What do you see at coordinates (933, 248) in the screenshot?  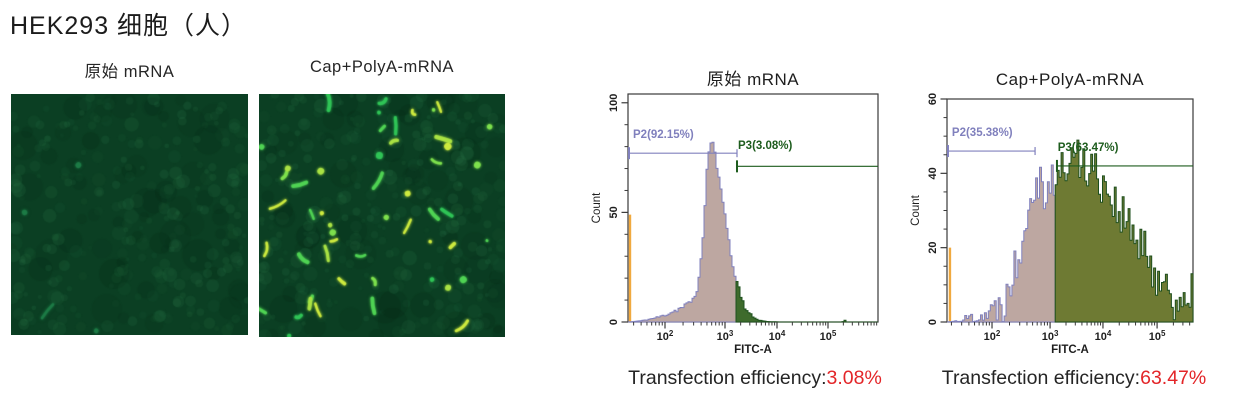 I see `y-tick-label: 20` at bounding box center [933, 248].